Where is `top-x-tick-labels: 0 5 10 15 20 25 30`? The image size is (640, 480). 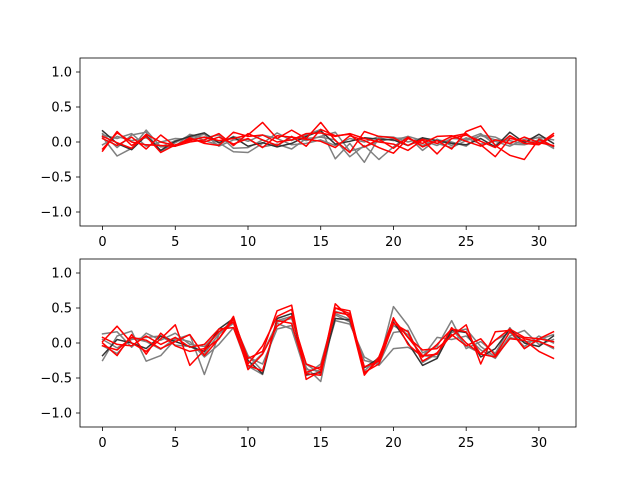 top-x-tick-labels: 0 5 10 15 20 25 30 is located at coordinates (322, 242).